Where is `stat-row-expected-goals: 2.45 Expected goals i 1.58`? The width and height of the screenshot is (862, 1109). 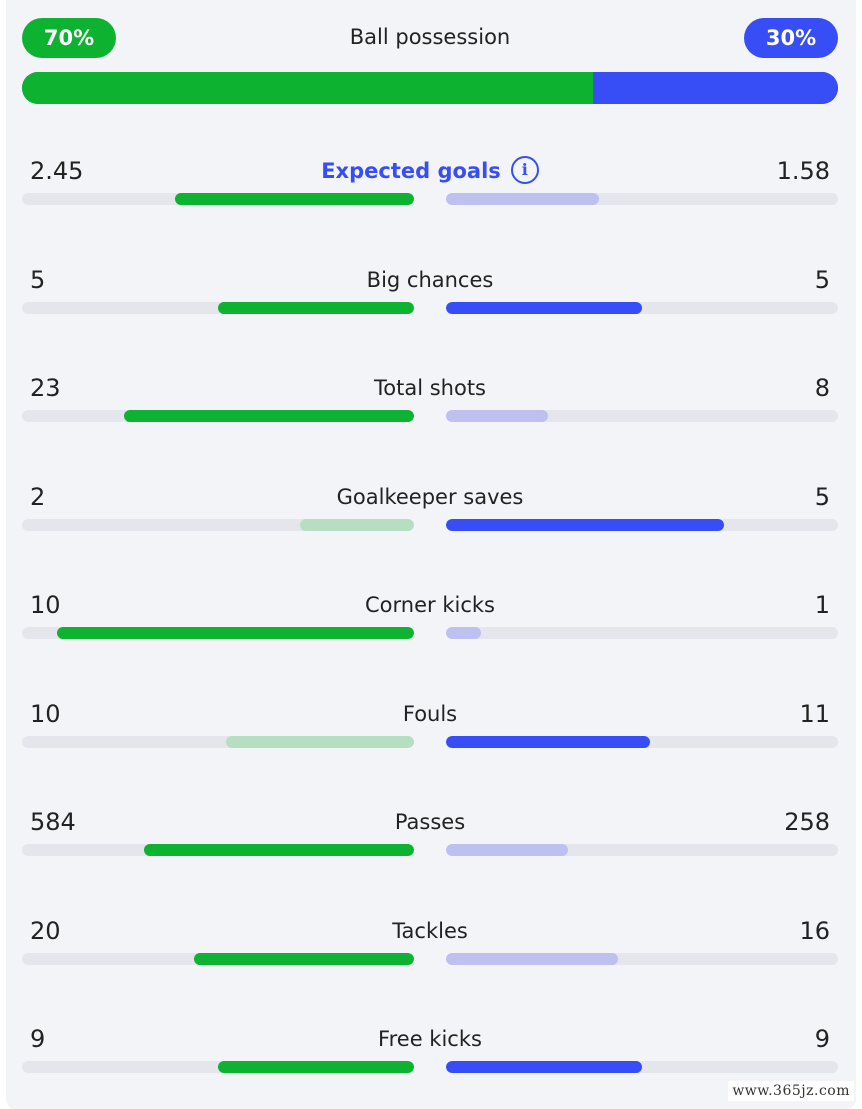 stat-row-expected-goals: 2.45 Expected goals i 1.58 is located at coordinates (430, 196).